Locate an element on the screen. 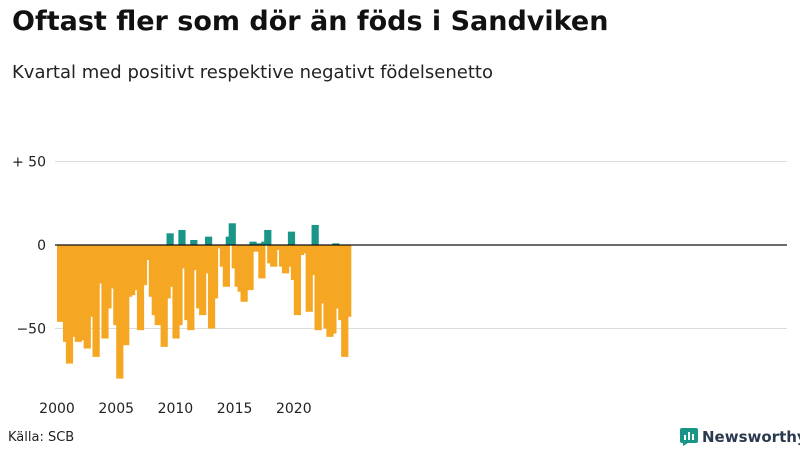 This screenshot has width=800, height=450. y-tick-label: + 50 is located at coordinates (29, 163).